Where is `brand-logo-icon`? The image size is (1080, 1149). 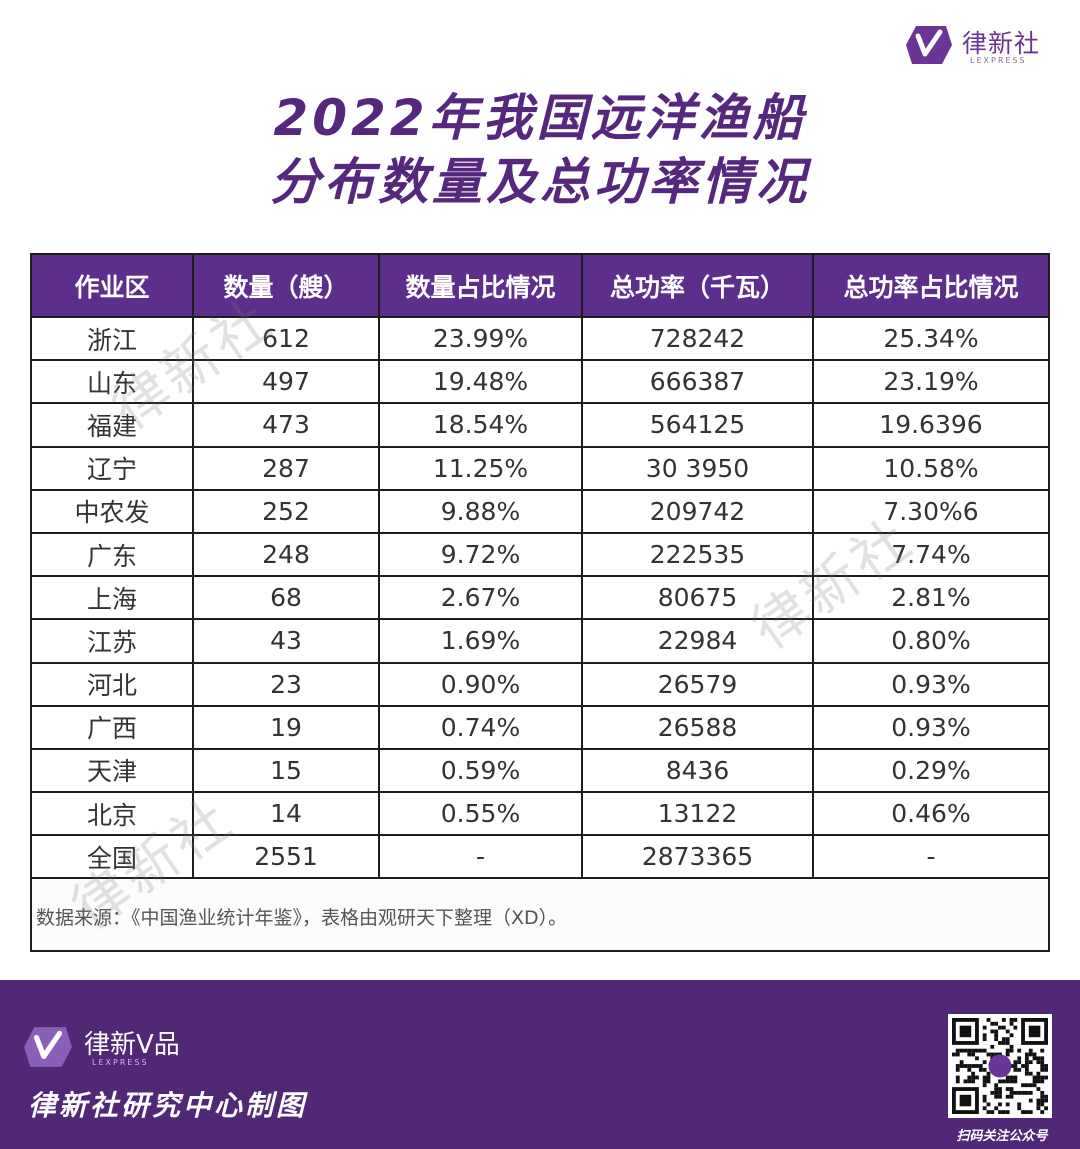
brand-logo-icon is located at coordinates (929, 45).